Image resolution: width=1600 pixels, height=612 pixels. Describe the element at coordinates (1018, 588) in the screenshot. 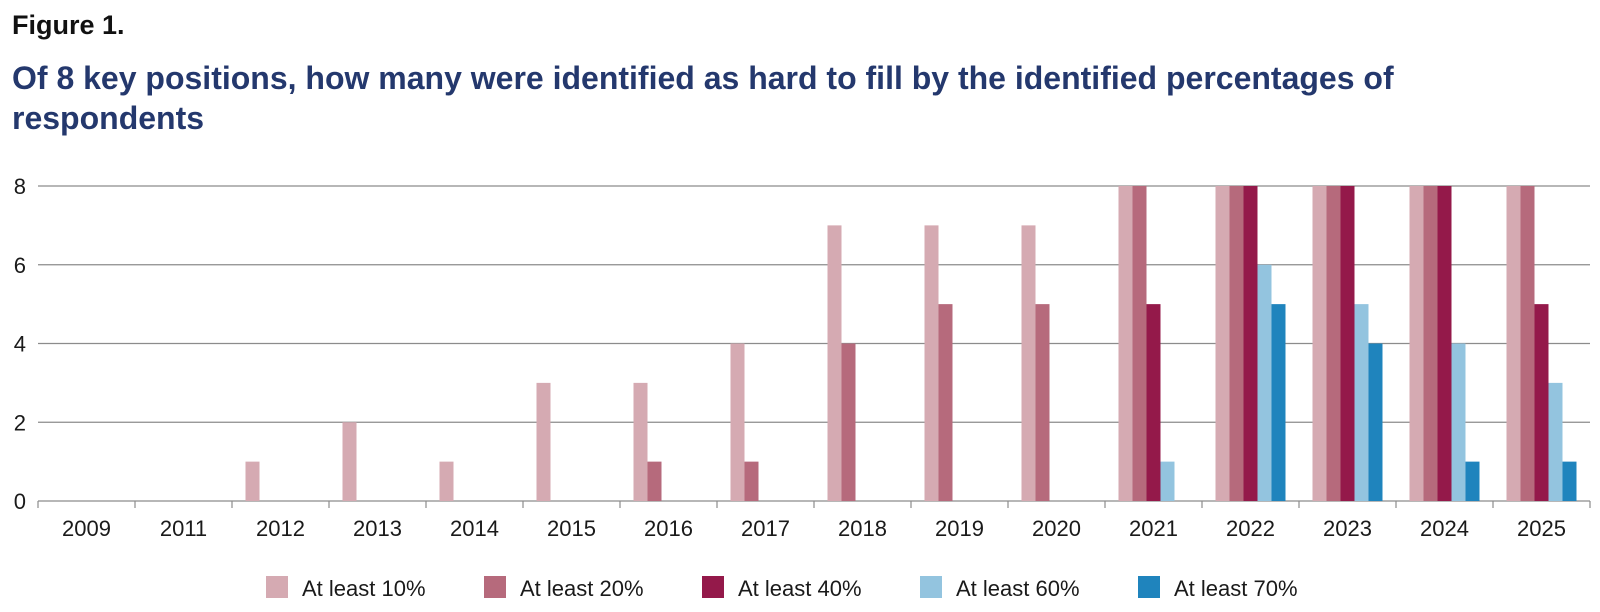

I see `legend-label: At least 60%` at that location.